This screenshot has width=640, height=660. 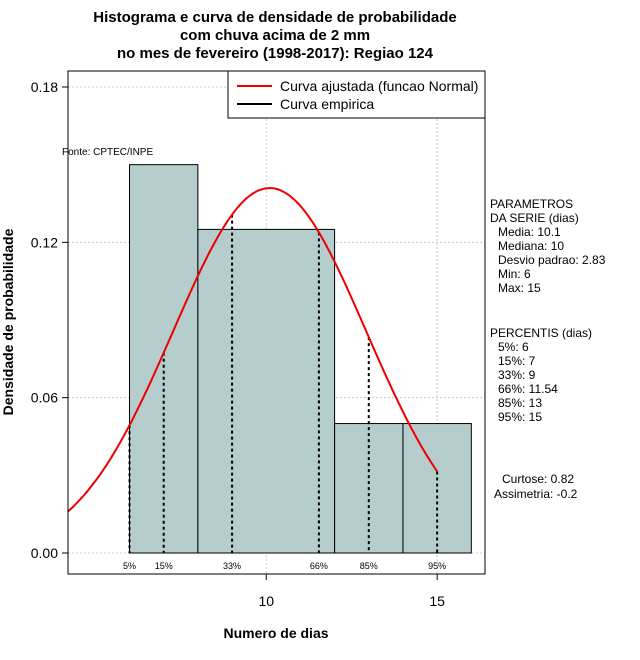 I want to click on percentile-label-5: 95%, so click(x=437, y=566).